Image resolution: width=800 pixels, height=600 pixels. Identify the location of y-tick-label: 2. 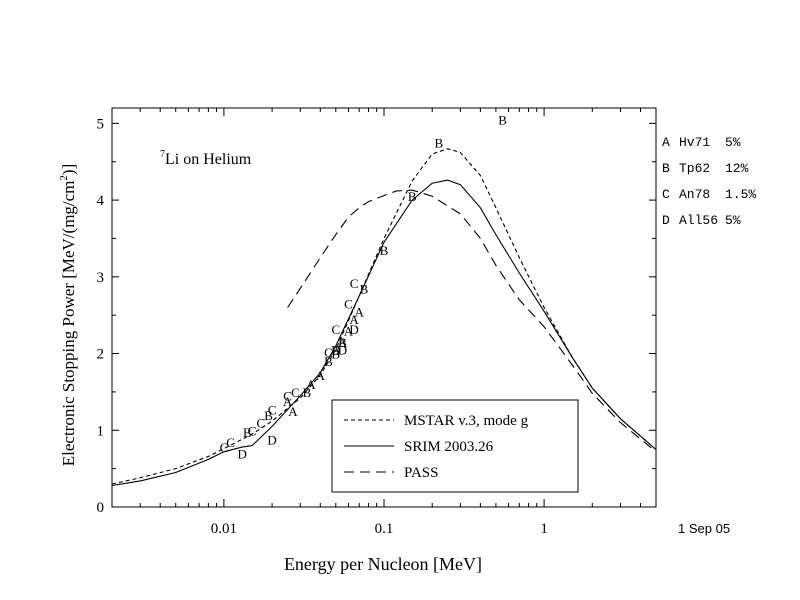
(101, 355).